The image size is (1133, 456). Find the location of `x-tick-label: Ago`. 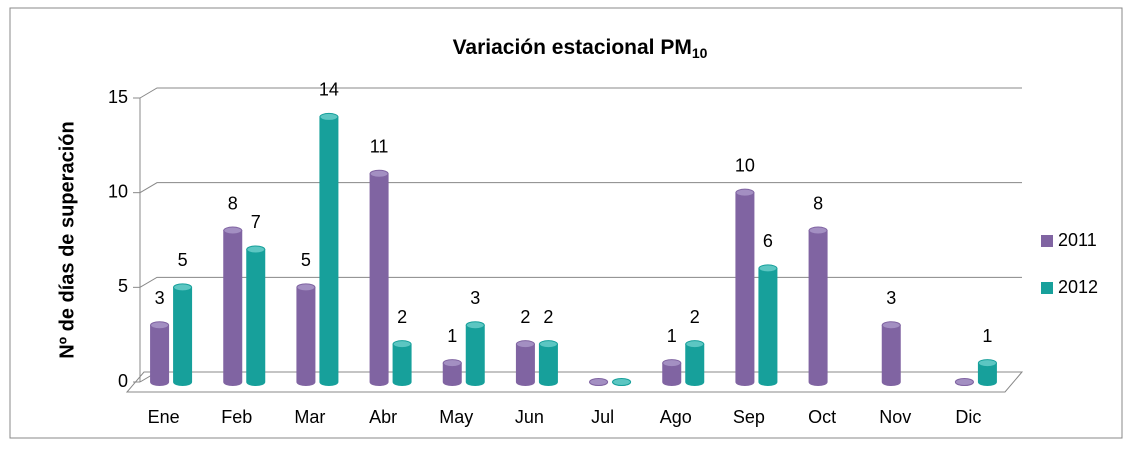

x-tick-label: Ago is located at coordinates (676, 417).